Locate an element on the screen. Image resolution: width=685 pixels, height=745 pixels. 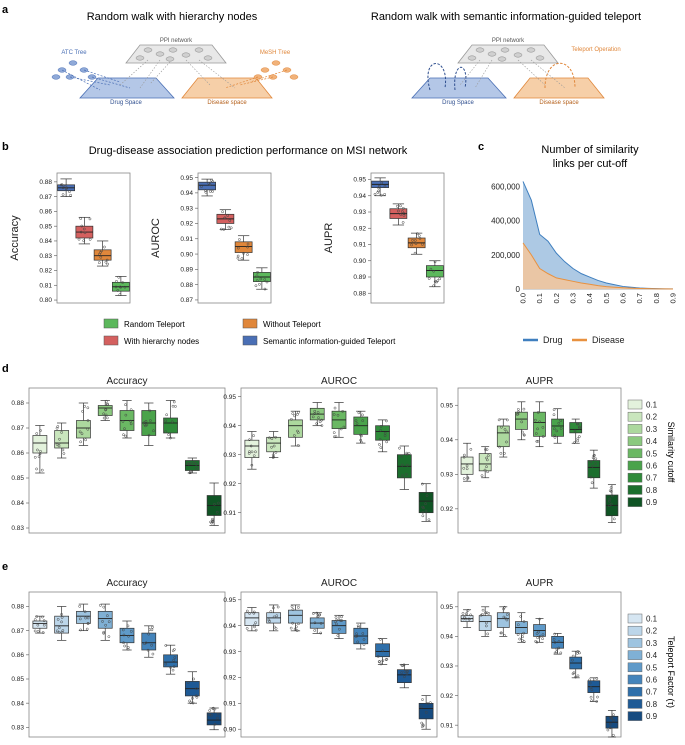
mesh-links is located at coordinates (256, 79).